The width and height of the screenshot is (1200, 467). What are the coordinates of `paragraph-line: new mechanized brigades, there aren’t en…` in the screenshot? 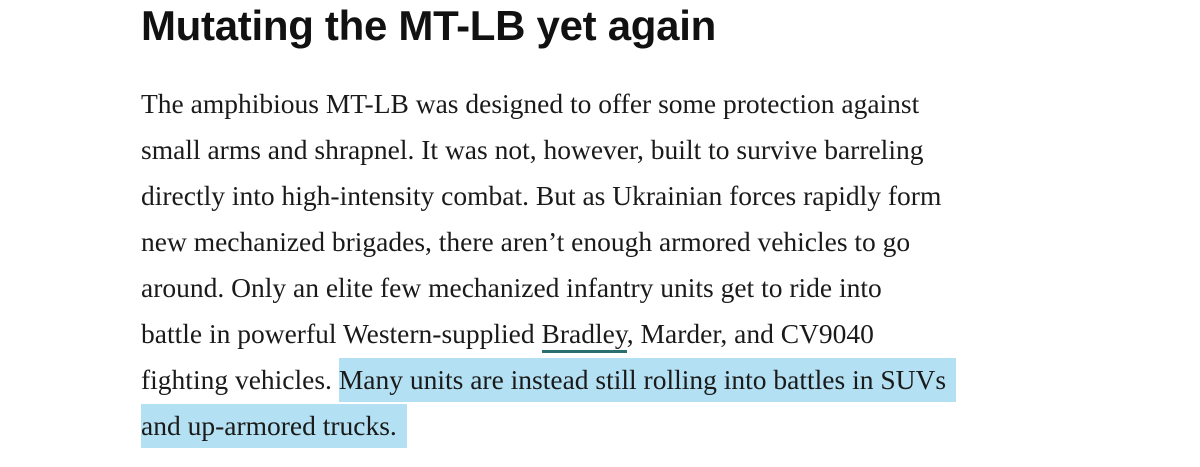 It's located at (526, 241).